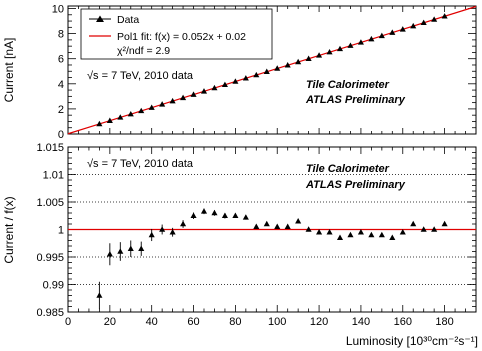 Image resolution: width=482 pixels, height=351 pixels. What do you see at coordinates (61, 231) in the screenshot?
I see `bottom-y-tick-label: 1` at bounding box center [61, 231].